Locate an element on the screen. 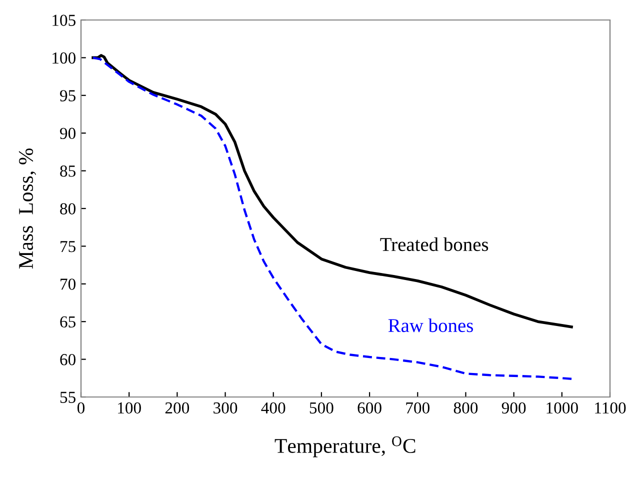  x-tick-label: 400 is located at coordinates (273, 408).